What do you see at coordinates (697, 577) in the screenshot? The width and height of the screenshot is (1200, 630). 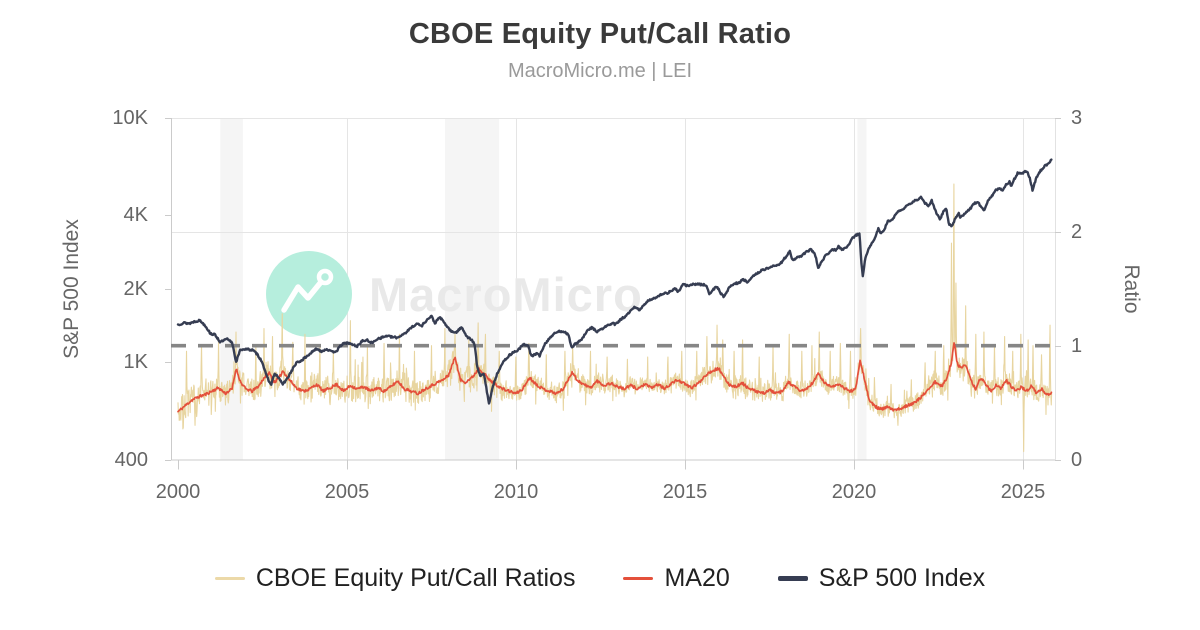 I see `legend-label-1: MA20` at bounding box center [697, 577].